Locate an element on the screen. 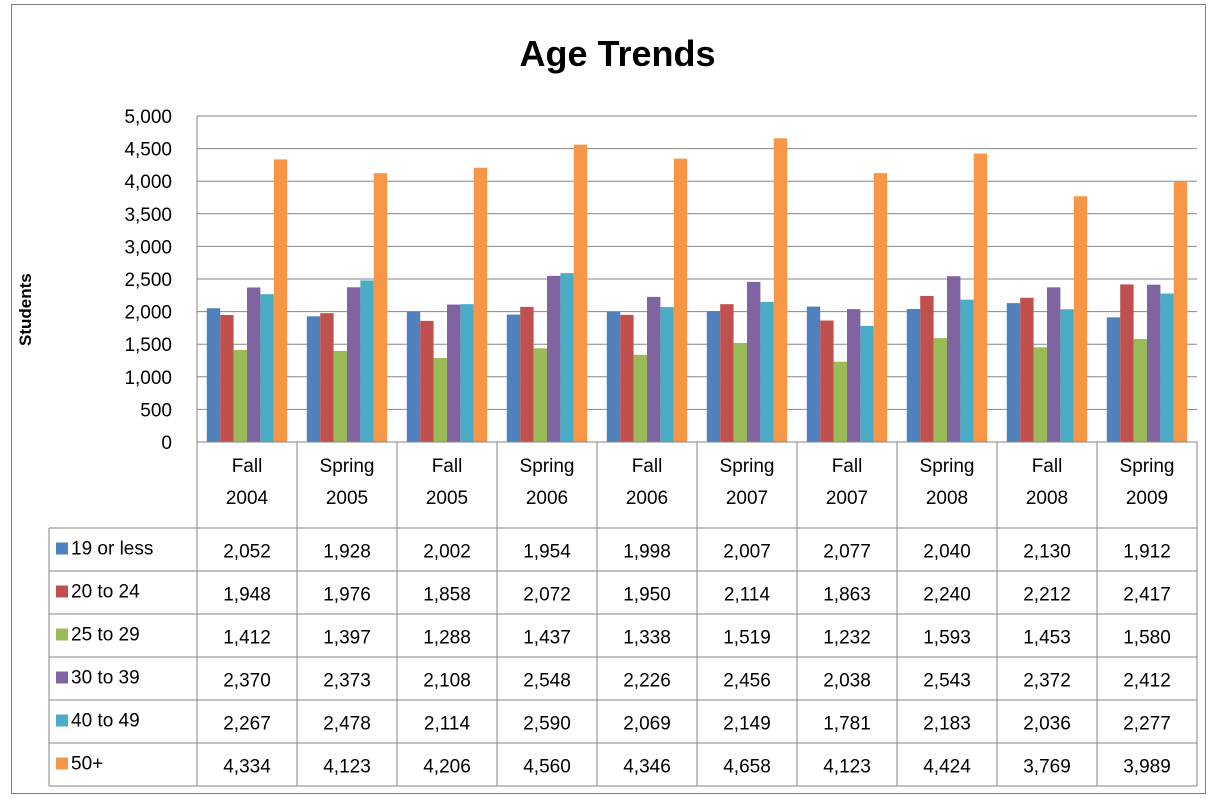 This screenshot has height=799, width=1211. data-label: 1,232 is located at coordinates (847, 638).